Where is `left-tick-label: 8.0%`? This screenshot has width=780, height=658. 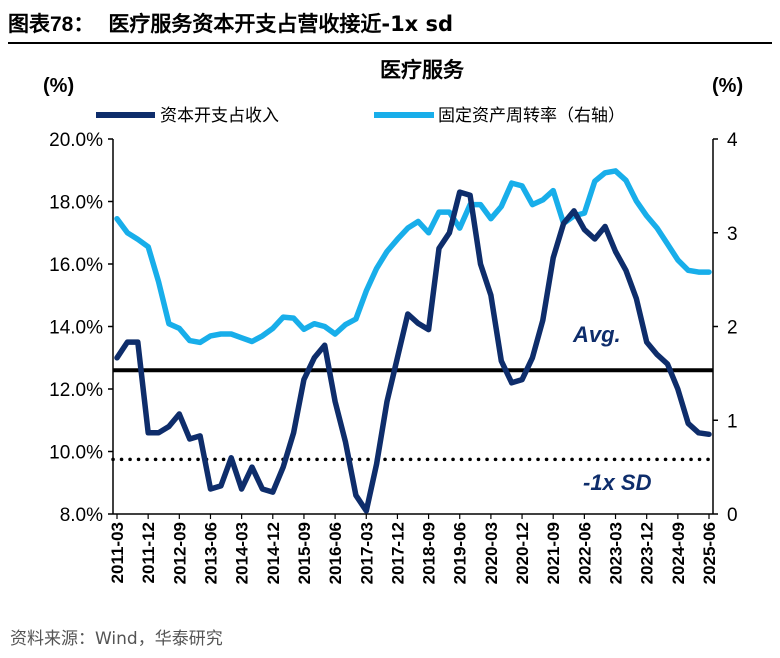 left-tick-label: 8.0% is located at coordinates (81, 515).